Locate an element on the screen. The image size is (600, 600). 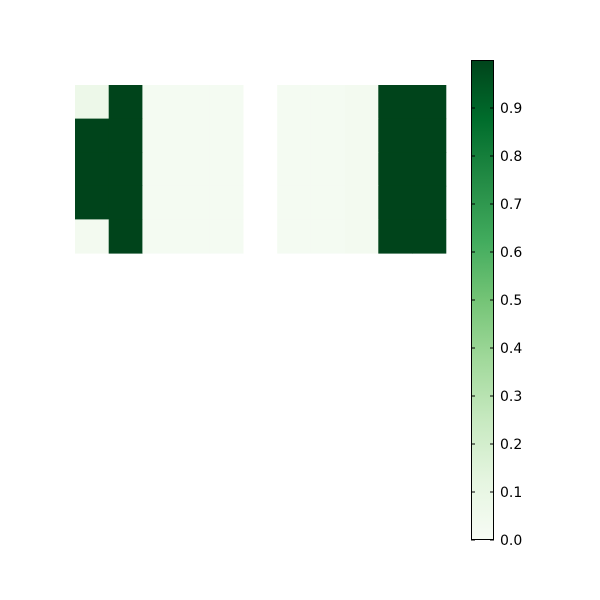
colorbar-tick-label: 0.8 is located at coordinates (511, 157).